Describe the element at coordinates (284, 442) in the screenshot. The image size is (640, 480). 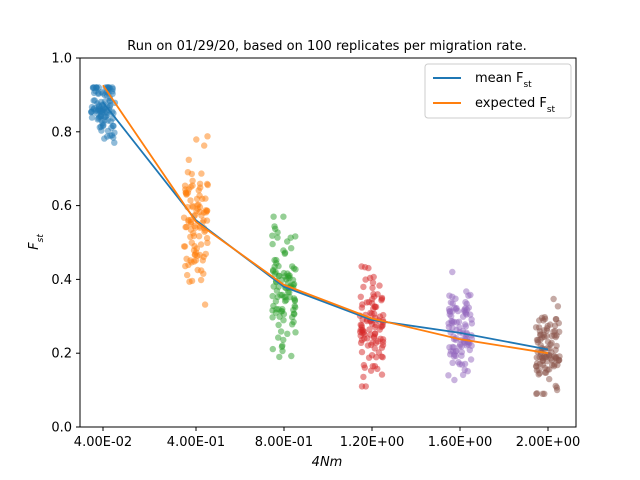
I see `x-tick-label: 8.00E-01` at that location.